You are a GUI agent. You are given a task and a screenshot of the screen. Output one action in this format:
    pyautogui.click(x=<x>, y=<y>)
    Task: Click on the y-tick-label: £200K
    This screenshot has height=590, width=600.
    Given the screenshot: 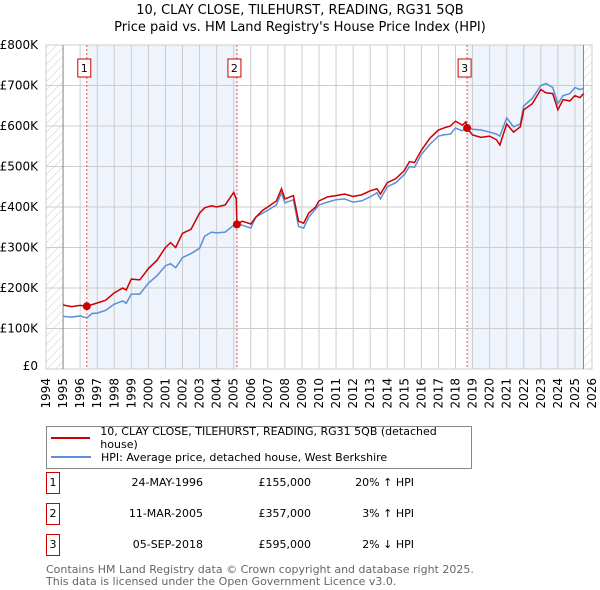 What is the action you would take?
    pyautogui.click(x=19, y=288)
    